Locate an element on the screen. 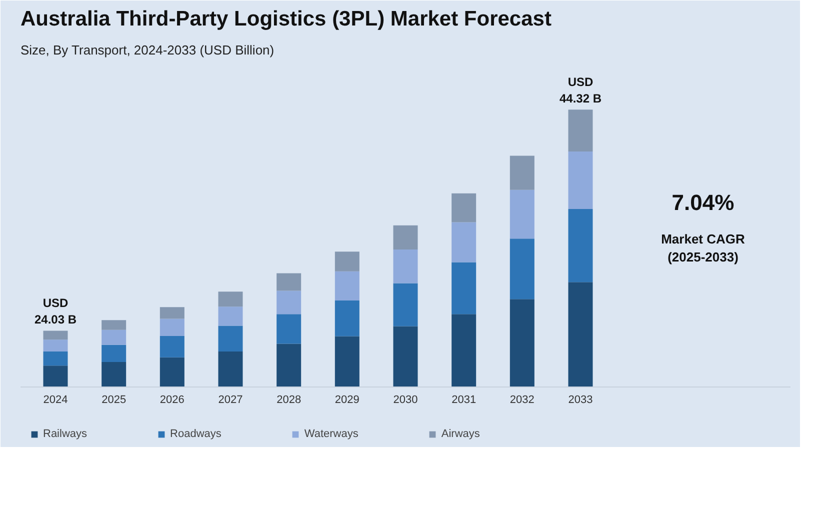 This screenshot has width=838, height=515. x-tick-label: 2029 is located at coordinates (347, 400).